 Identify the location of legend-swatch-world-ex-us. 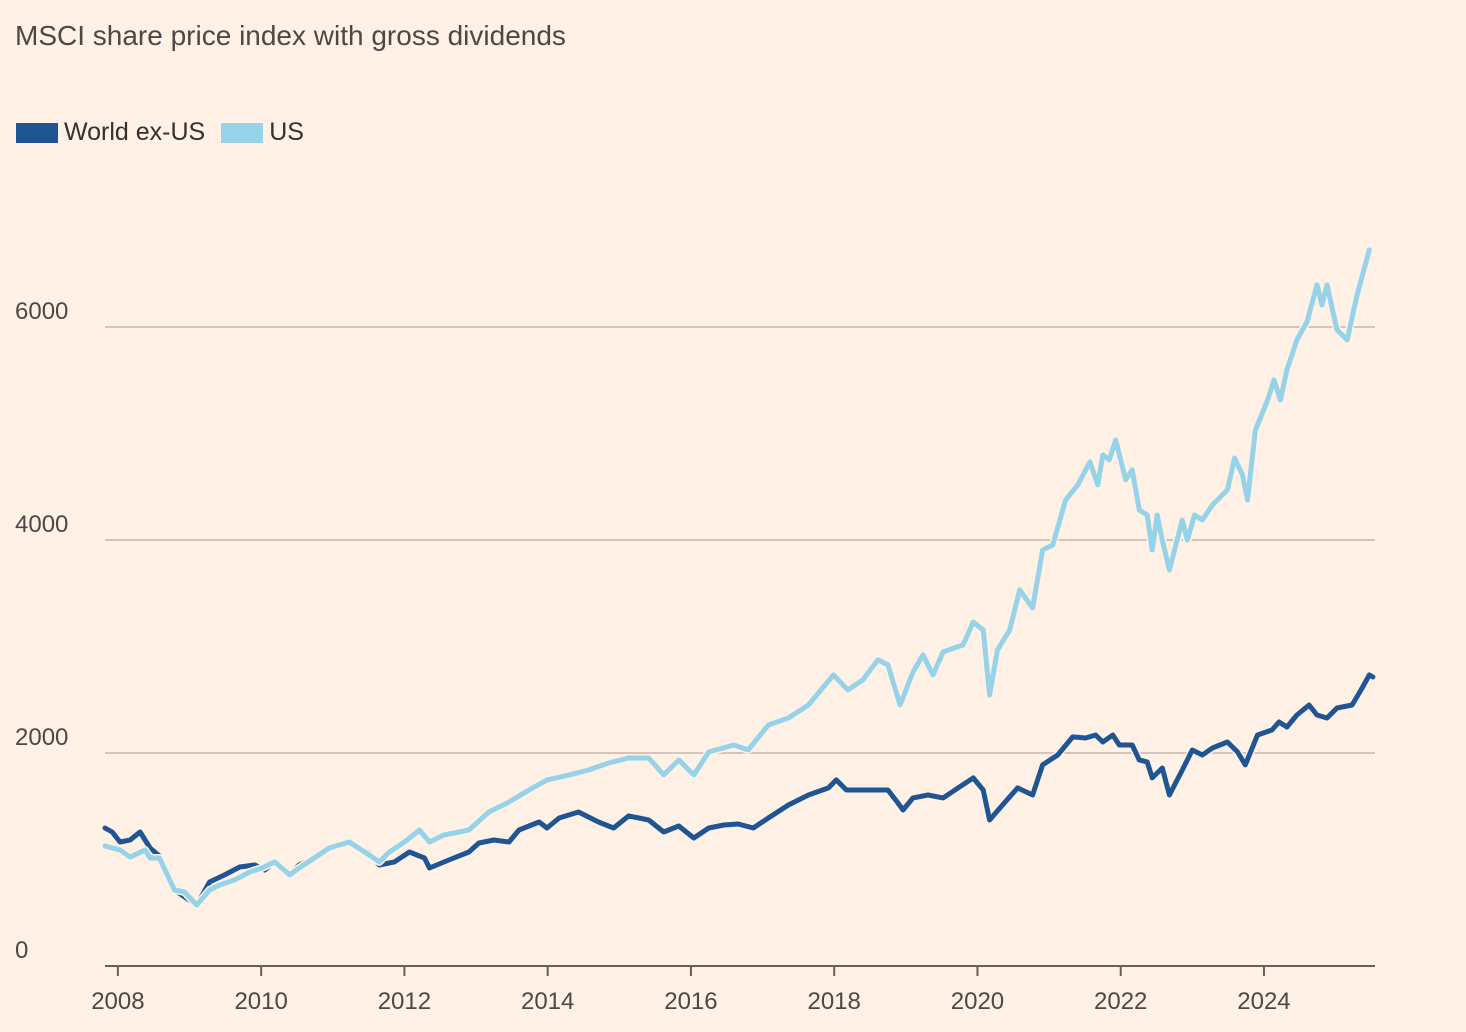
(37, 132).